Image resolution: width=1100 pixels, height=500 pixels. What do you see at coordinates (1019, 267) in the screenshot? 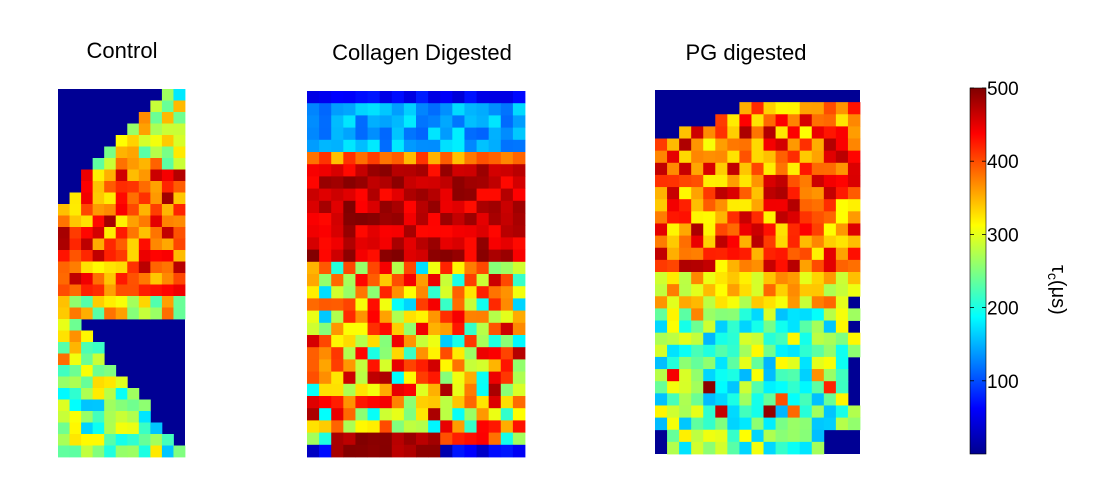
I see `colorbar: 100 200 300 400 500 τc(μs)` at bounding box center [1019, 267].